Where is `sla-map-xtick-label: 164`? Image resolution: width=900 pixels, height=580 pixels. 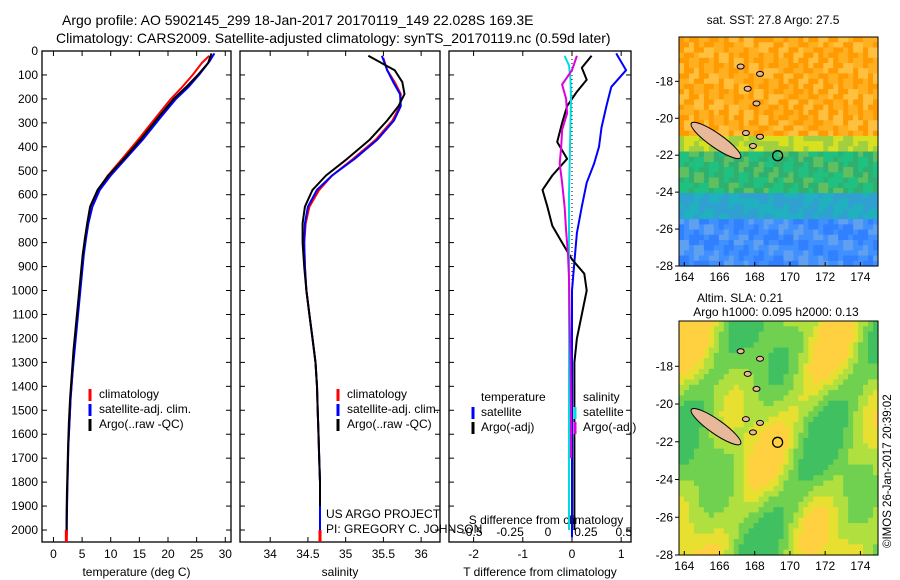 sla-map-xtick-label: 164 is located at coordinates (684, 566).